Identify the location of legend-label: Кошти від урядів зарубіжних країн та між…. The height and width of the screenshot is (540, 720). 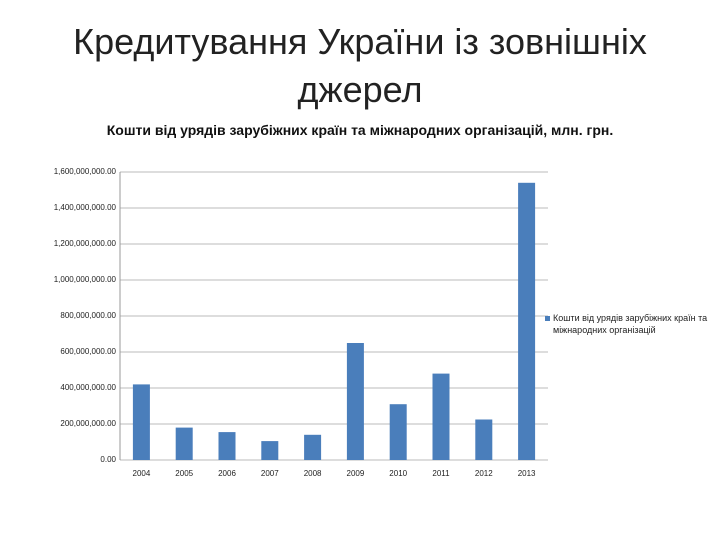
(630, 324).